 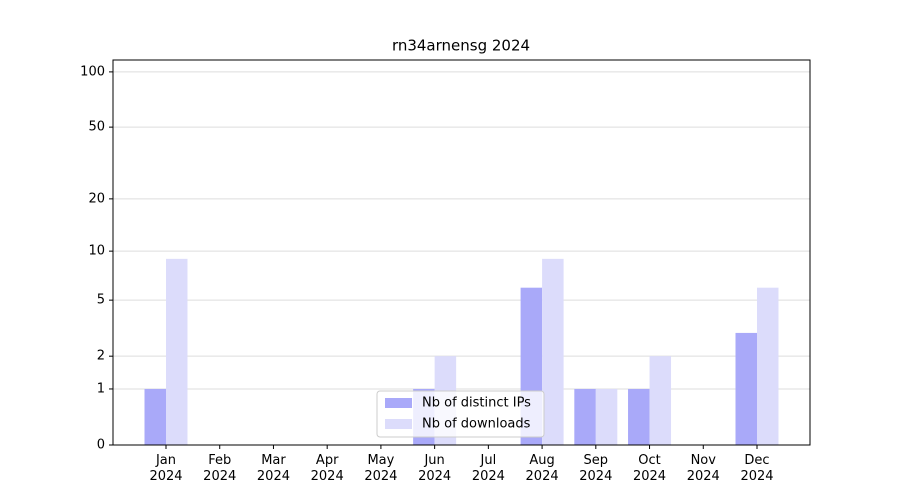 What do you see at coordinates (476, 424) in the screenshot?
I see `legend-label: Nb of downloads` at bounding box center [476, 424].